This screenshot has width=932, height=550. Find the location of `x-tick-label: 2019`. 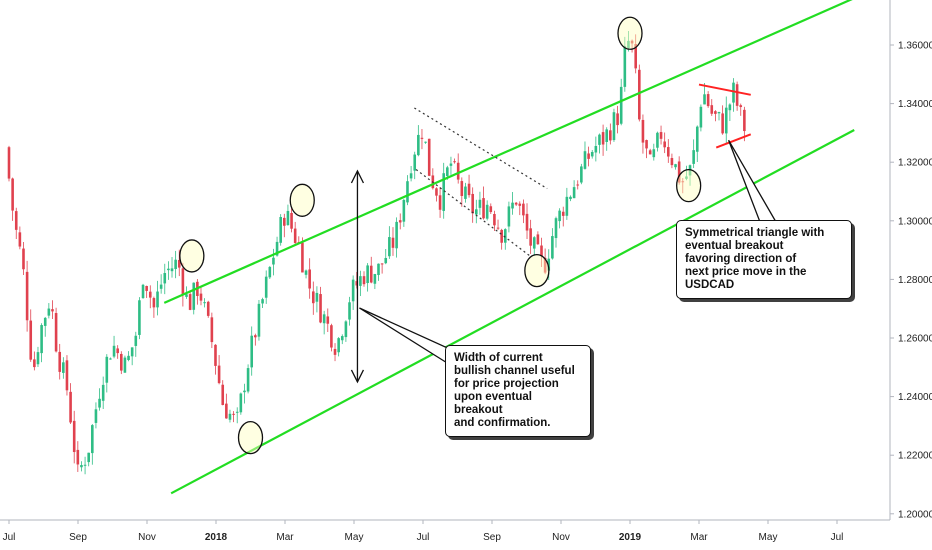

x-tick-label: 2019 is located at coordinates (630, 537).